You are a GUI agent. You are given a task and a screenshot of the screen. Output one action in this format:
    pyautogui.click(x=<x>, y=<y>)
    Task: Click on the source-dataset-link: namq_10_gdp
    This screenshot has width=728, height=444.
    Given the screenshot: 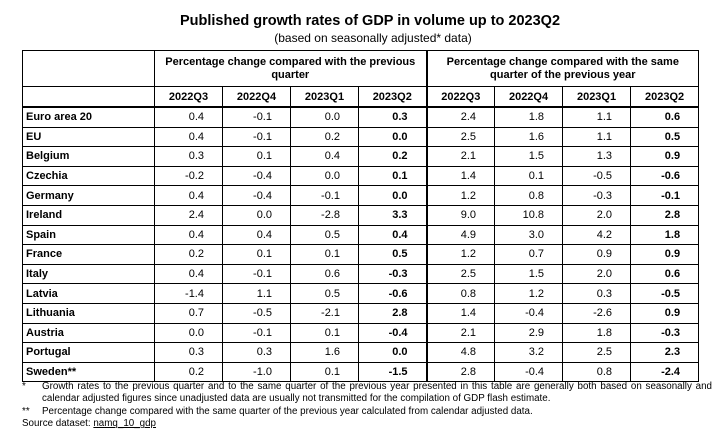 What is the action you would take?
    pyautogui.click(x=125, y=424)
    